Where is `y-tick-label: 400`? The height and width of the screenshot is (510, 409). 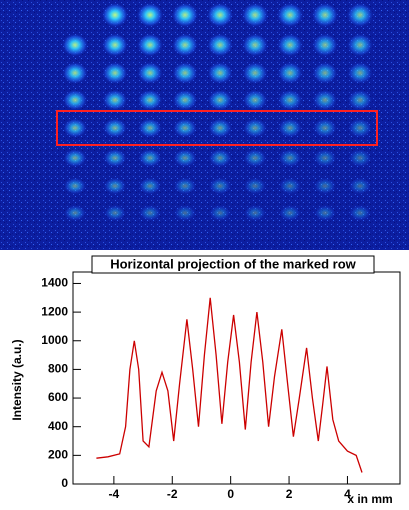 y-tick-label: 400 is located at coordinates (58, 426).